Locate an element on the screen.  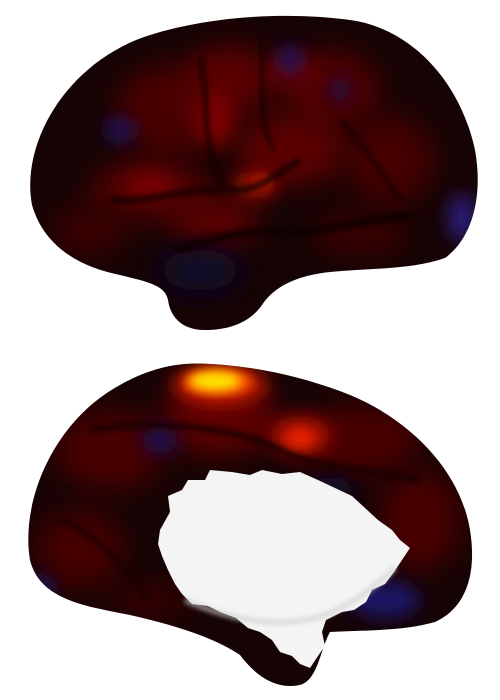
medial-wall-shading is located at coordinates (290, 595).